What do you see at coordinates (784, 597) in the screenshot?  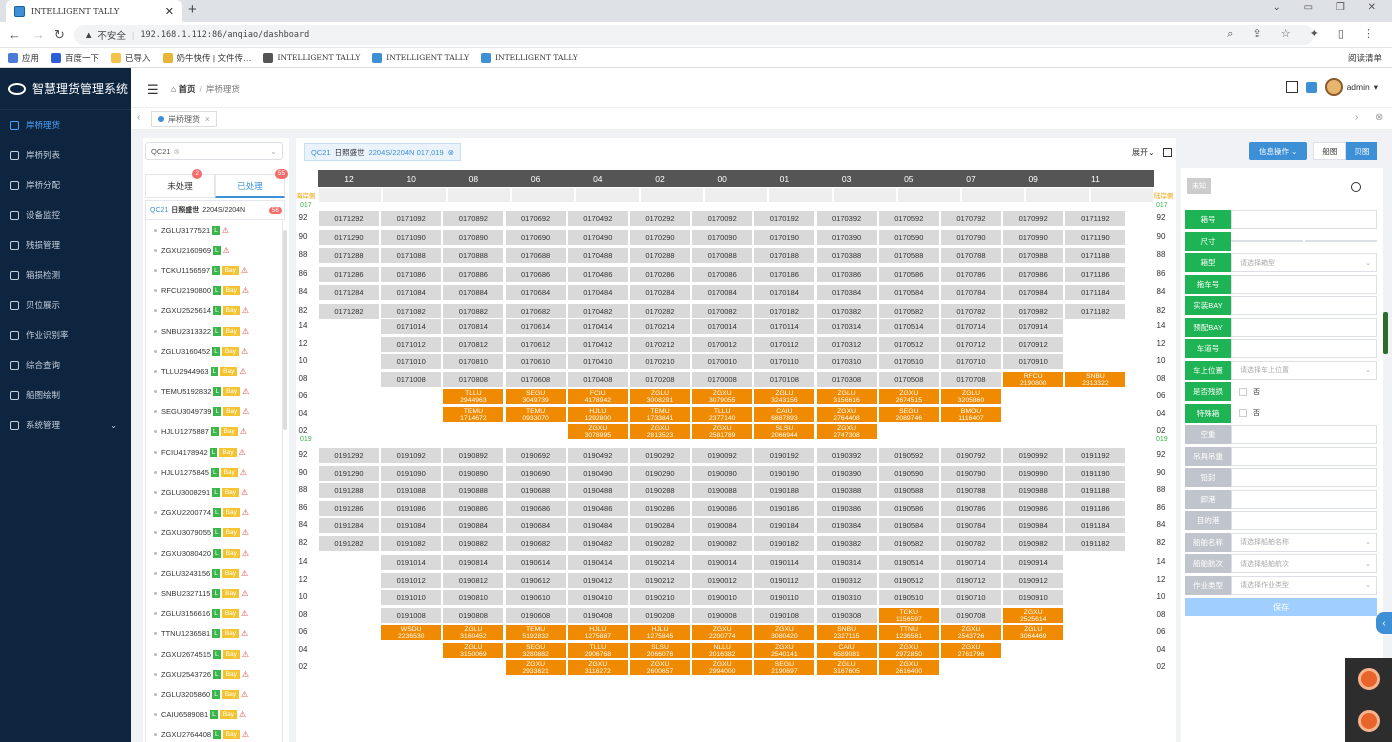 I see `slot-cell: 0190110` at bounding box center [784, 597].